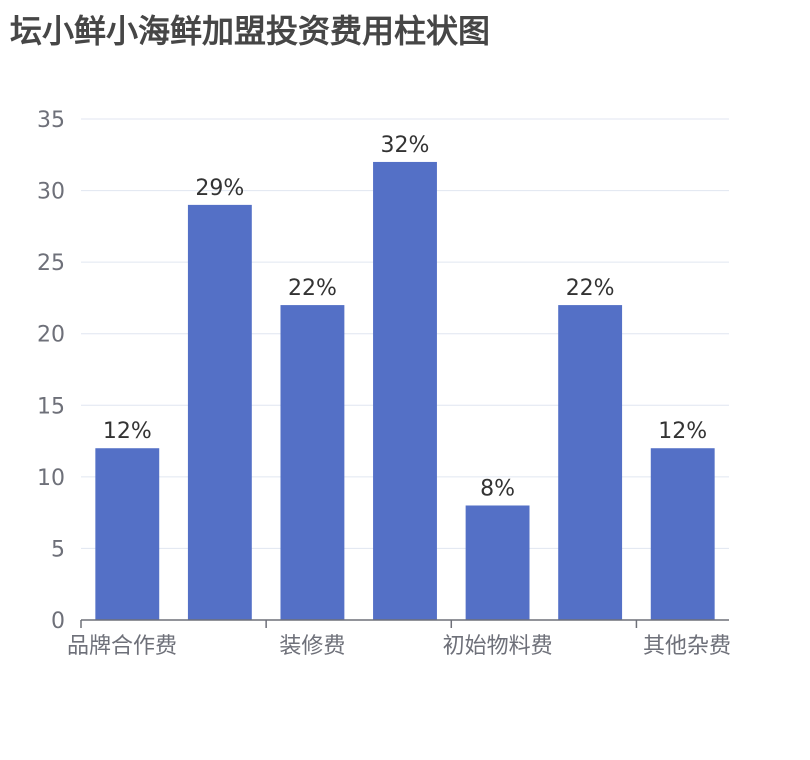 The width and height of the screenshot is (810, 760). I want to click on y-tick-label: 30, so click(51, 192).